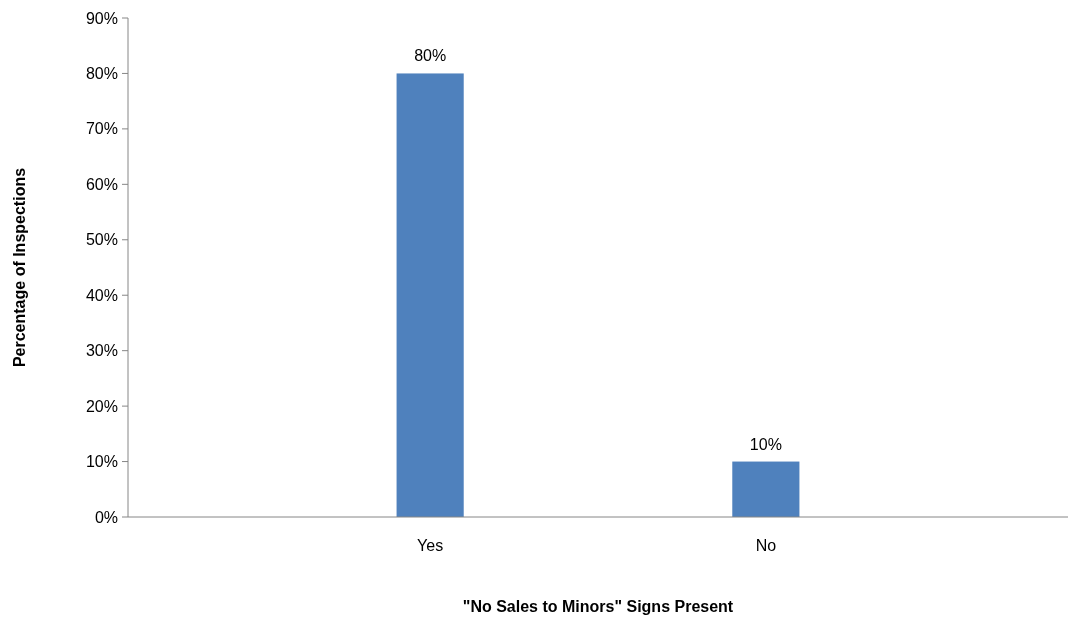 Image resolution: width=1083 pixels, height=629 pixels. What do you see at coordinates (101, 18) in the screenshot?
I see `y-tick-label: 90%` at bounding box center [101, 18].